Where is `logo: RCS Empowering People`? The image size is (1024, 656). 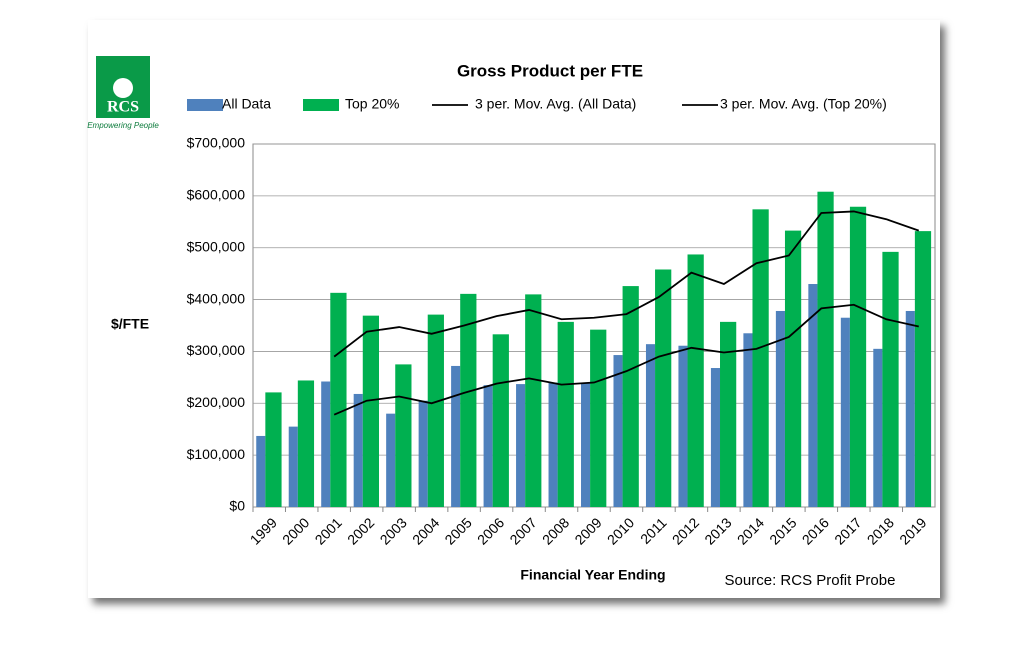 logo: RCS Empowering People is located at coordinates (123, 93).